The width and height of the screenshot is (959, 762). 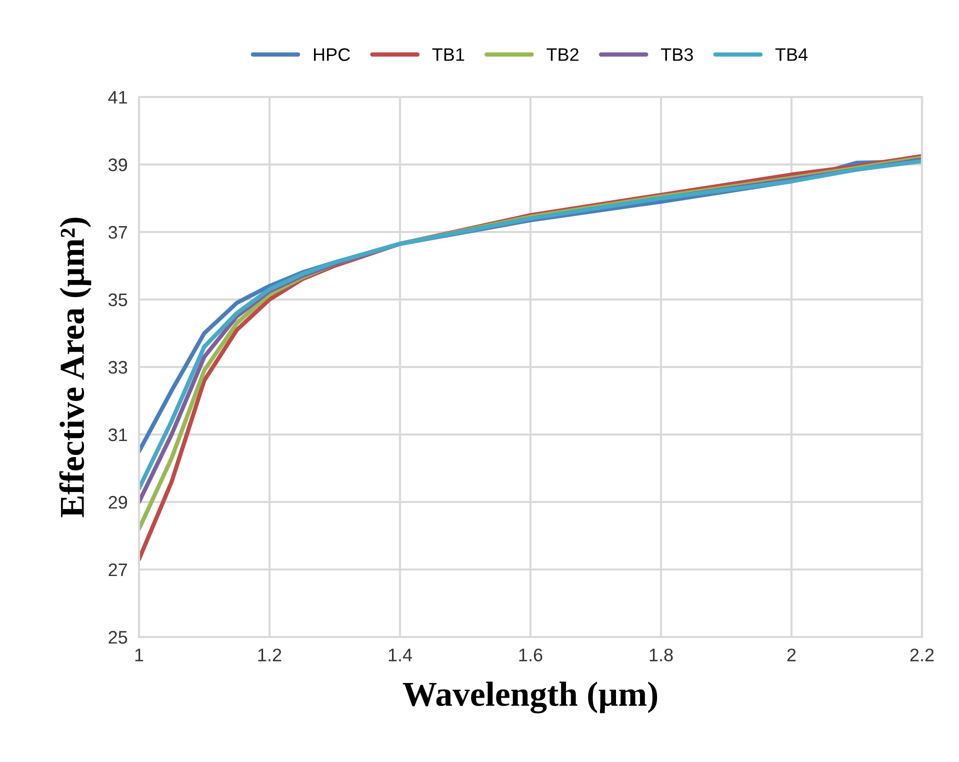 I want to click on legend-label: TB3, so click(x=677, y=54).